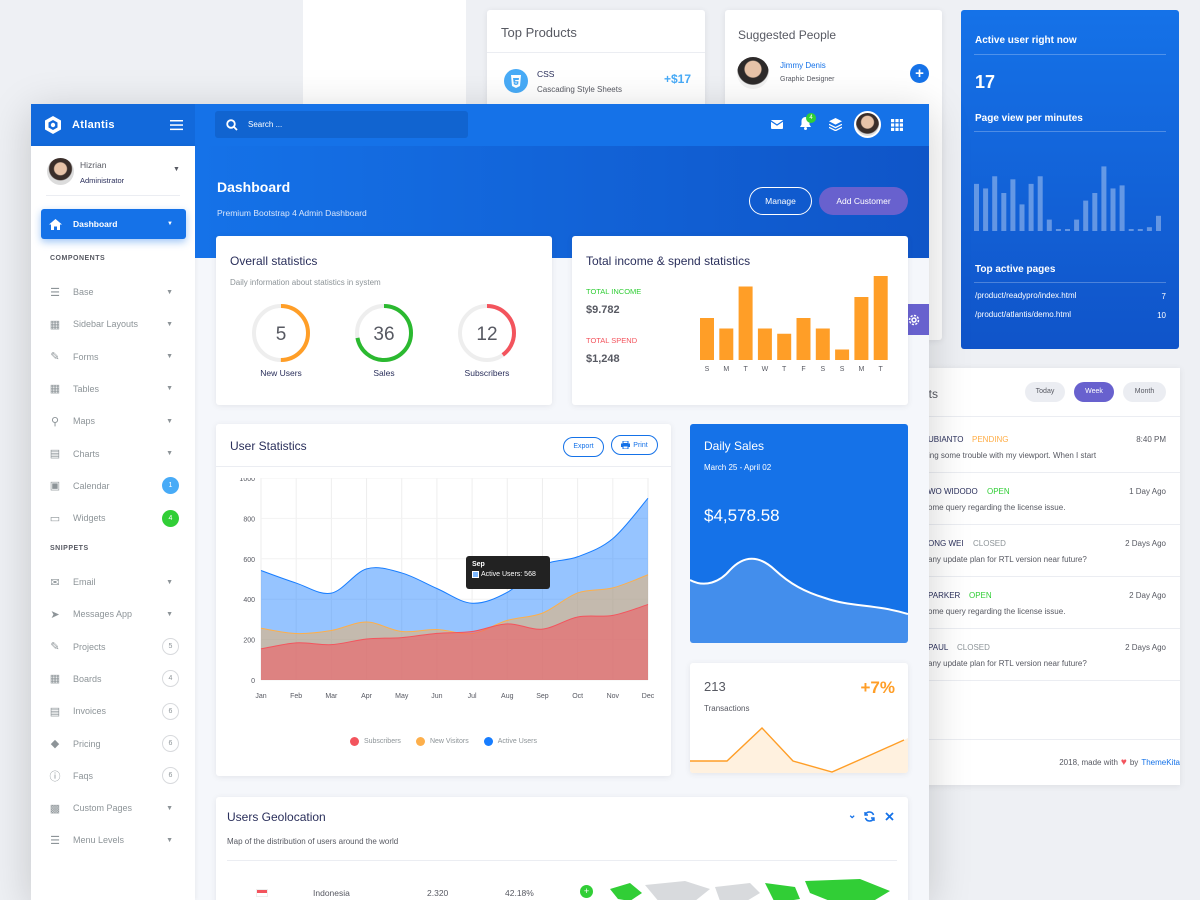  What do you see at coordinates (113, 224) in the screenshot?
I see `sidebar-item-dashboard: Dashboard ▼` at bounding box center [113, 224].